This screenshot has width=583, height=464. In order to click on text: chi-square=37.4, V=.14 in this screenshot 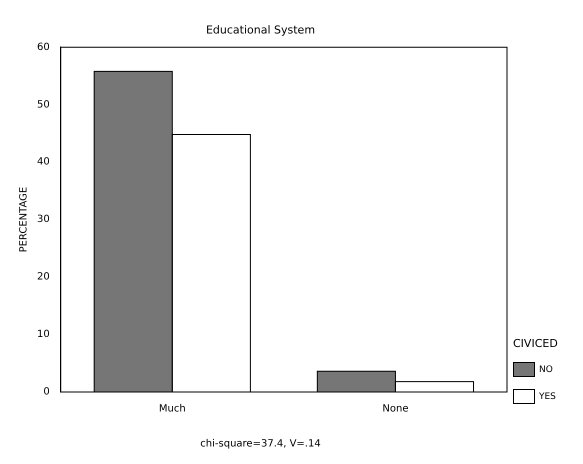, I will do `click(260, 444)`.